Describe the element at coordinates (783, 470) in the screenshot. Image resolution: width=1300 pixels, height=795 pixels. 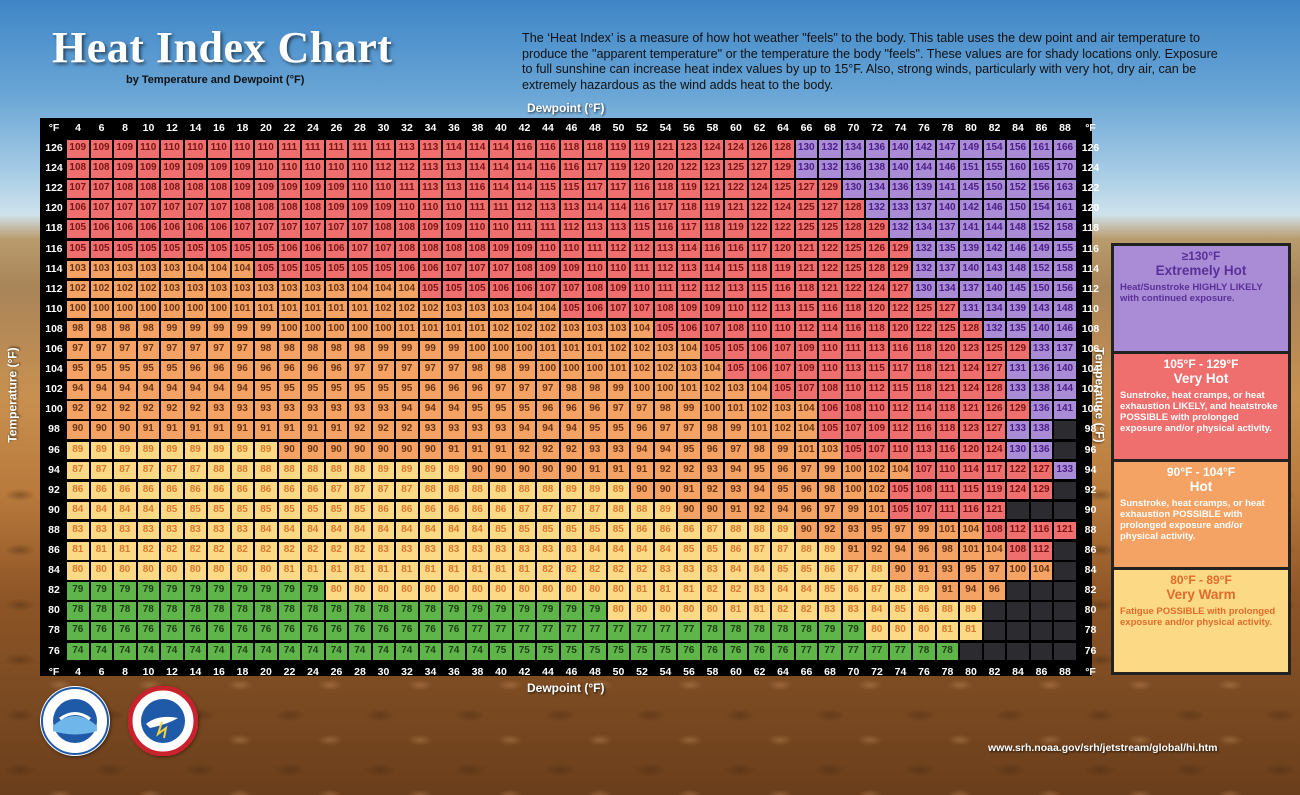
I see `heat-index-cell: 96` at that location.